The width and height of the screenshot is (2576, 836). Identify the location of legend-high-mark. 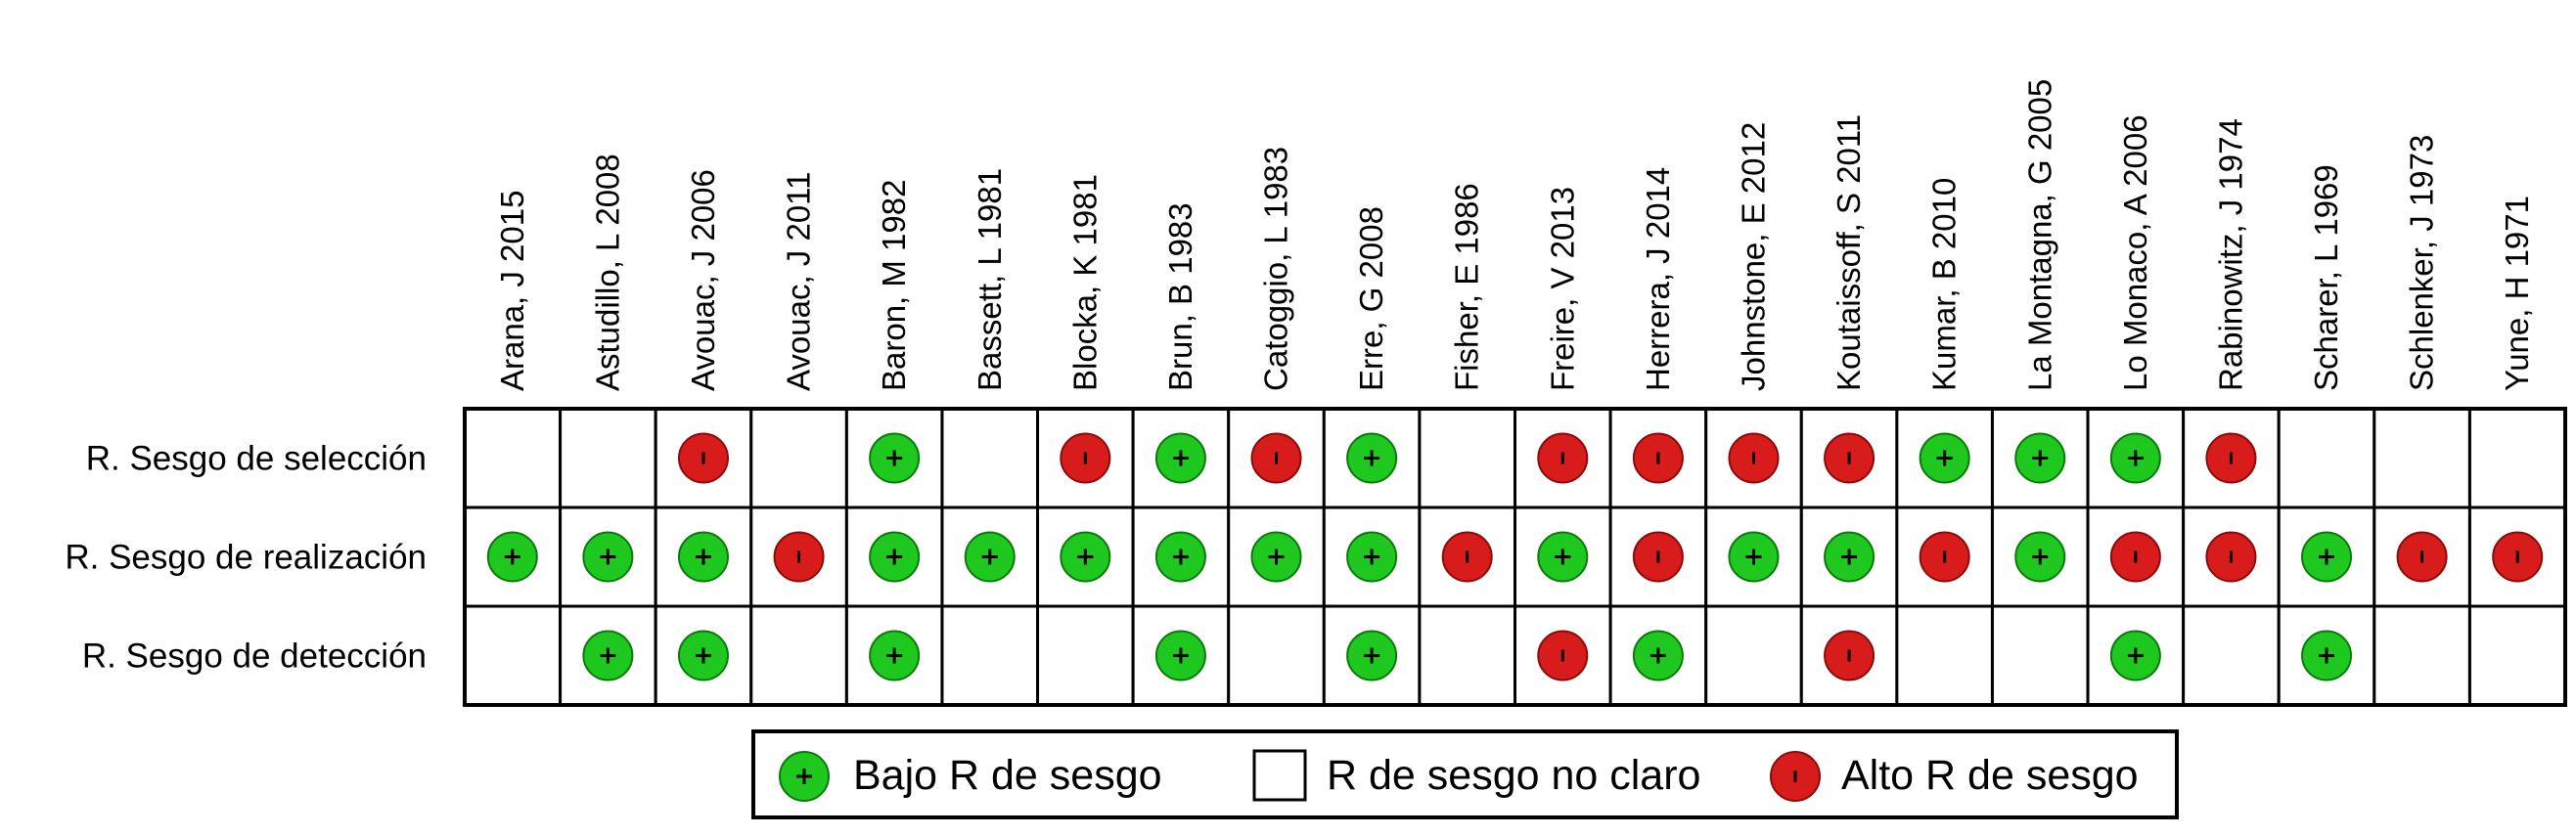
(1795, 776).